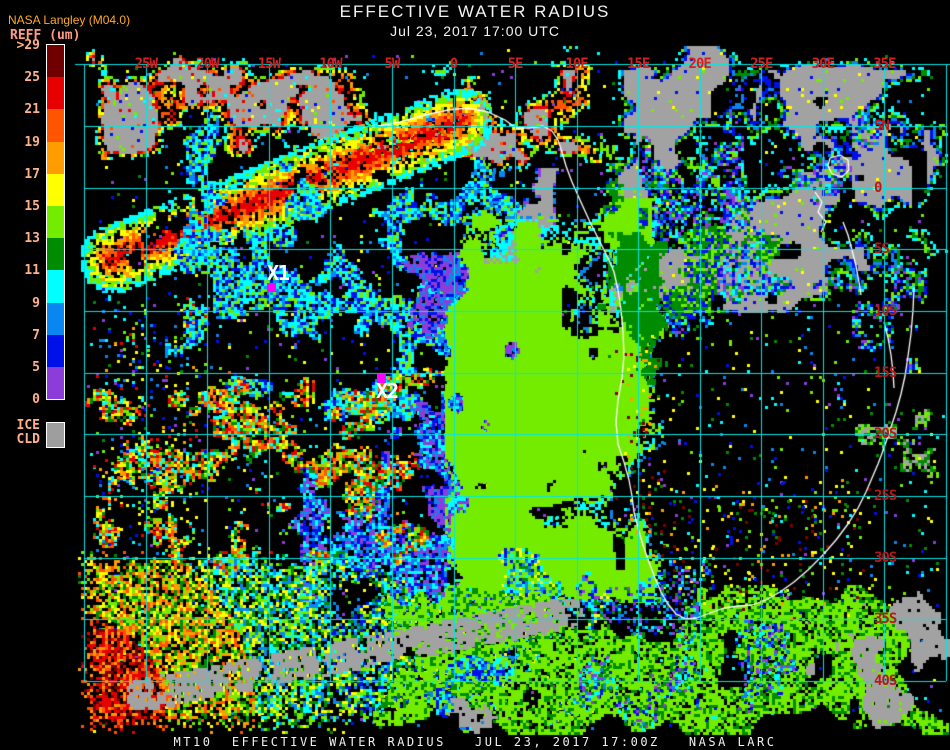 Image resolution: width=950 pixels, height=750 pixels. Describe the element at coordinates (36, 400) in the screenshot. I see `colorbar-tick-0: 0` at that location.